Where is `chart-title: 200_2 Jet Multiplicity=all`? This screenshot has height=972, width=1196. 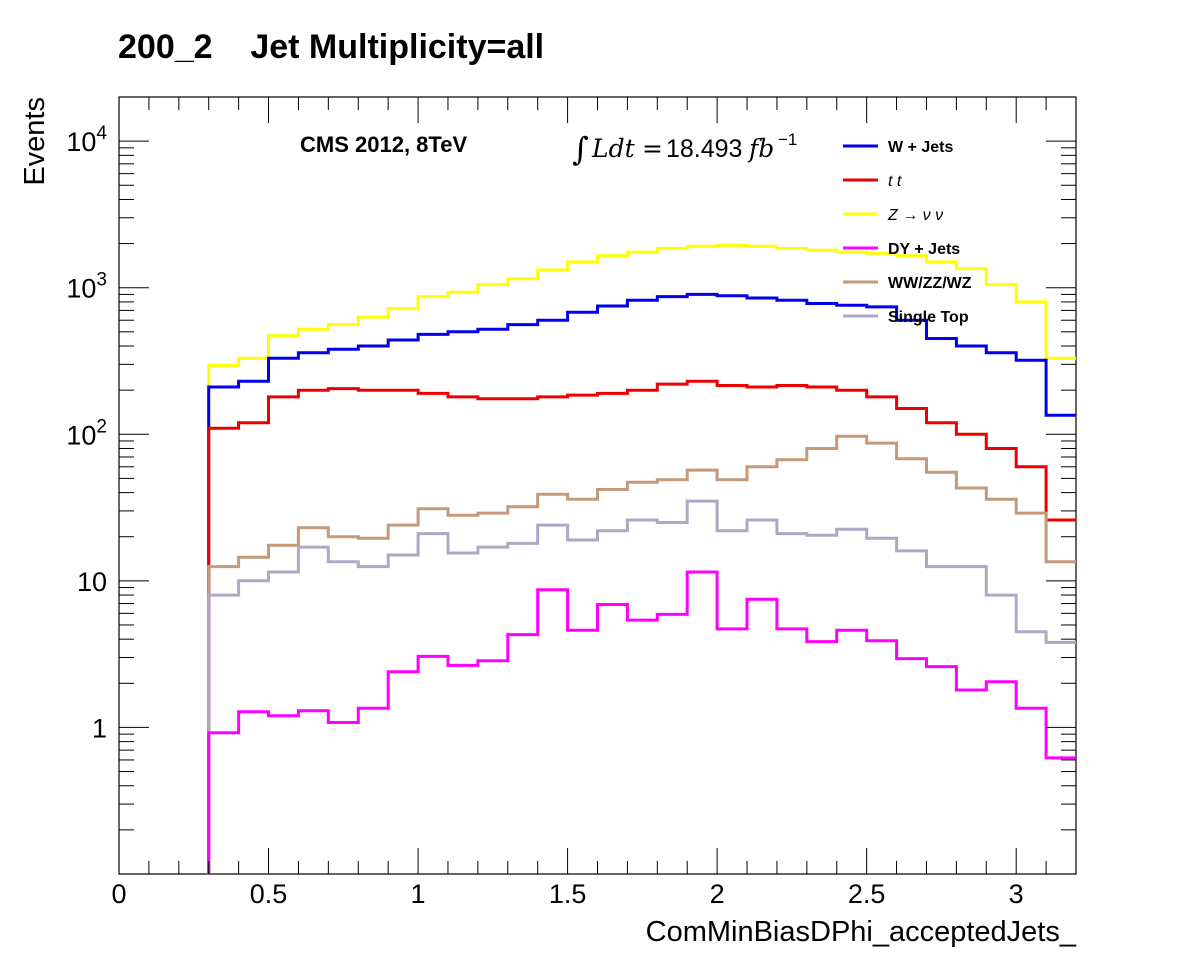
chart-title: 200_2 Jet Multiplicity=all is located at coordinates (331, 47).